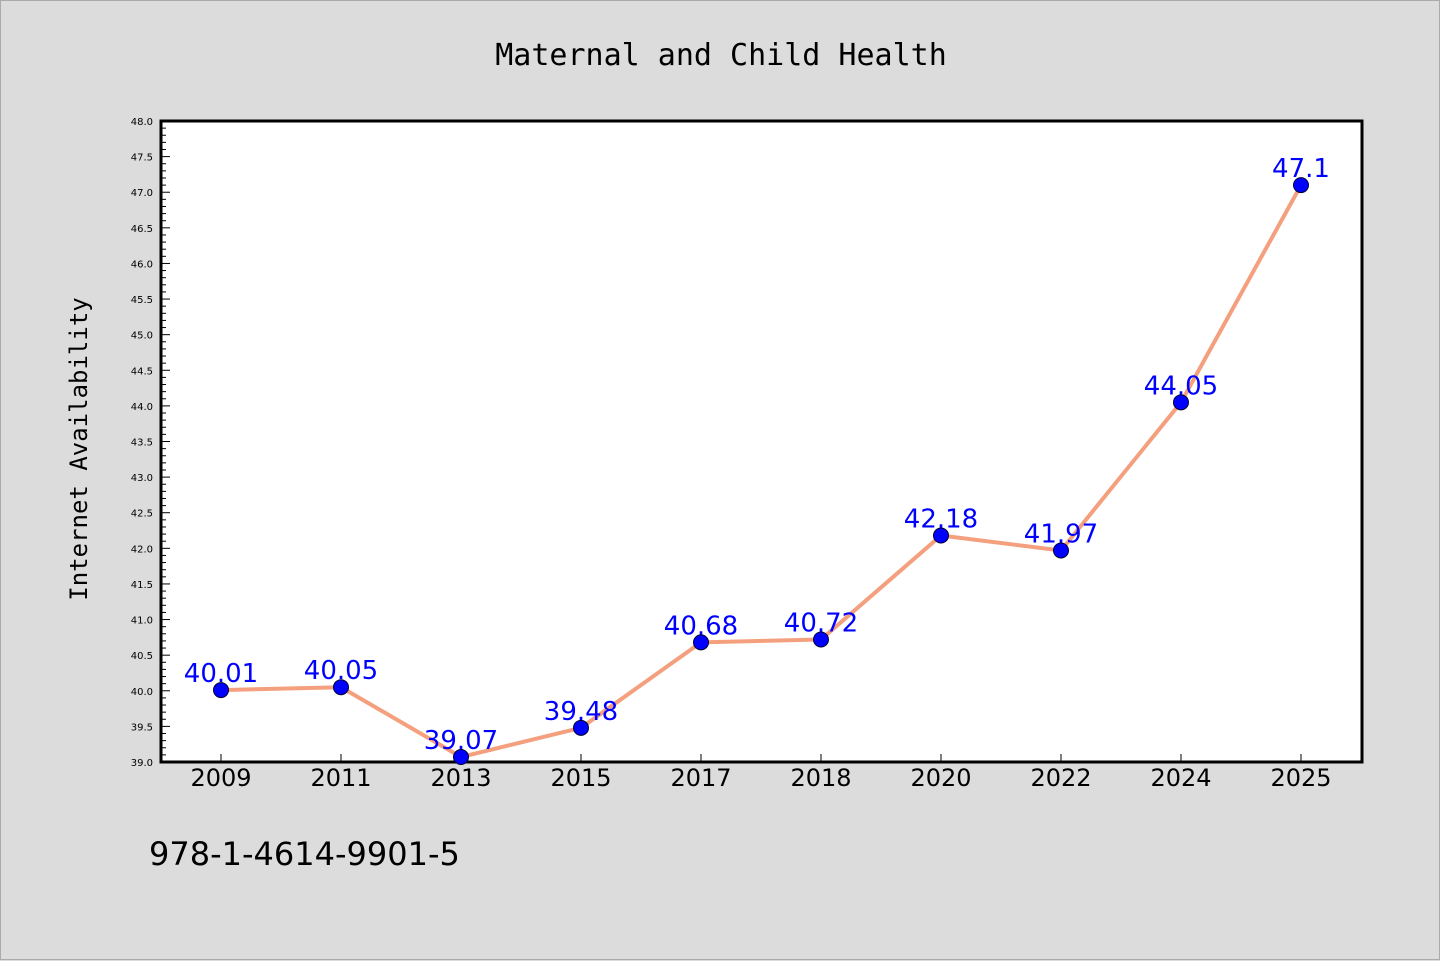  I want to click on x-tick-label: 2025, so click(1300, 778).